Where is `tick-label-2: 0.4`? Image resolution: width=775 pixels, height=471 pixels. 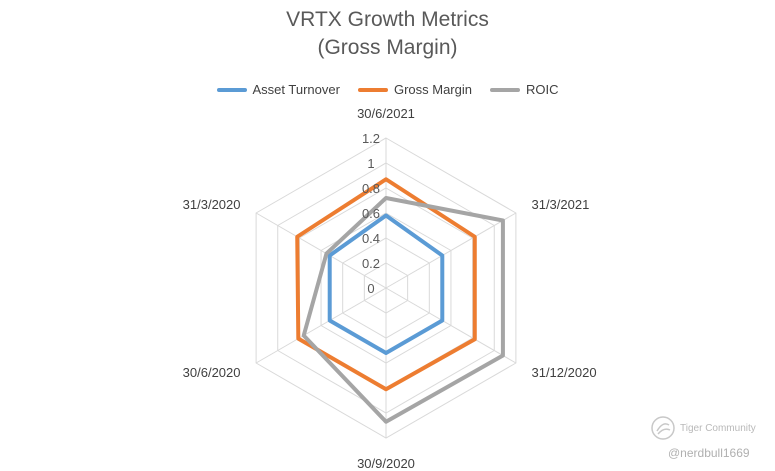
tick-label-2: 0.4 is located at coordinates (371, 238).